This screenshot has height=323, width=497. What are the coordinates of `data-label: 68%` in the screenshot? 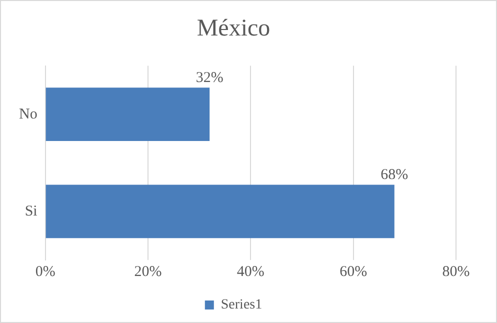 It's located at (394, 175).